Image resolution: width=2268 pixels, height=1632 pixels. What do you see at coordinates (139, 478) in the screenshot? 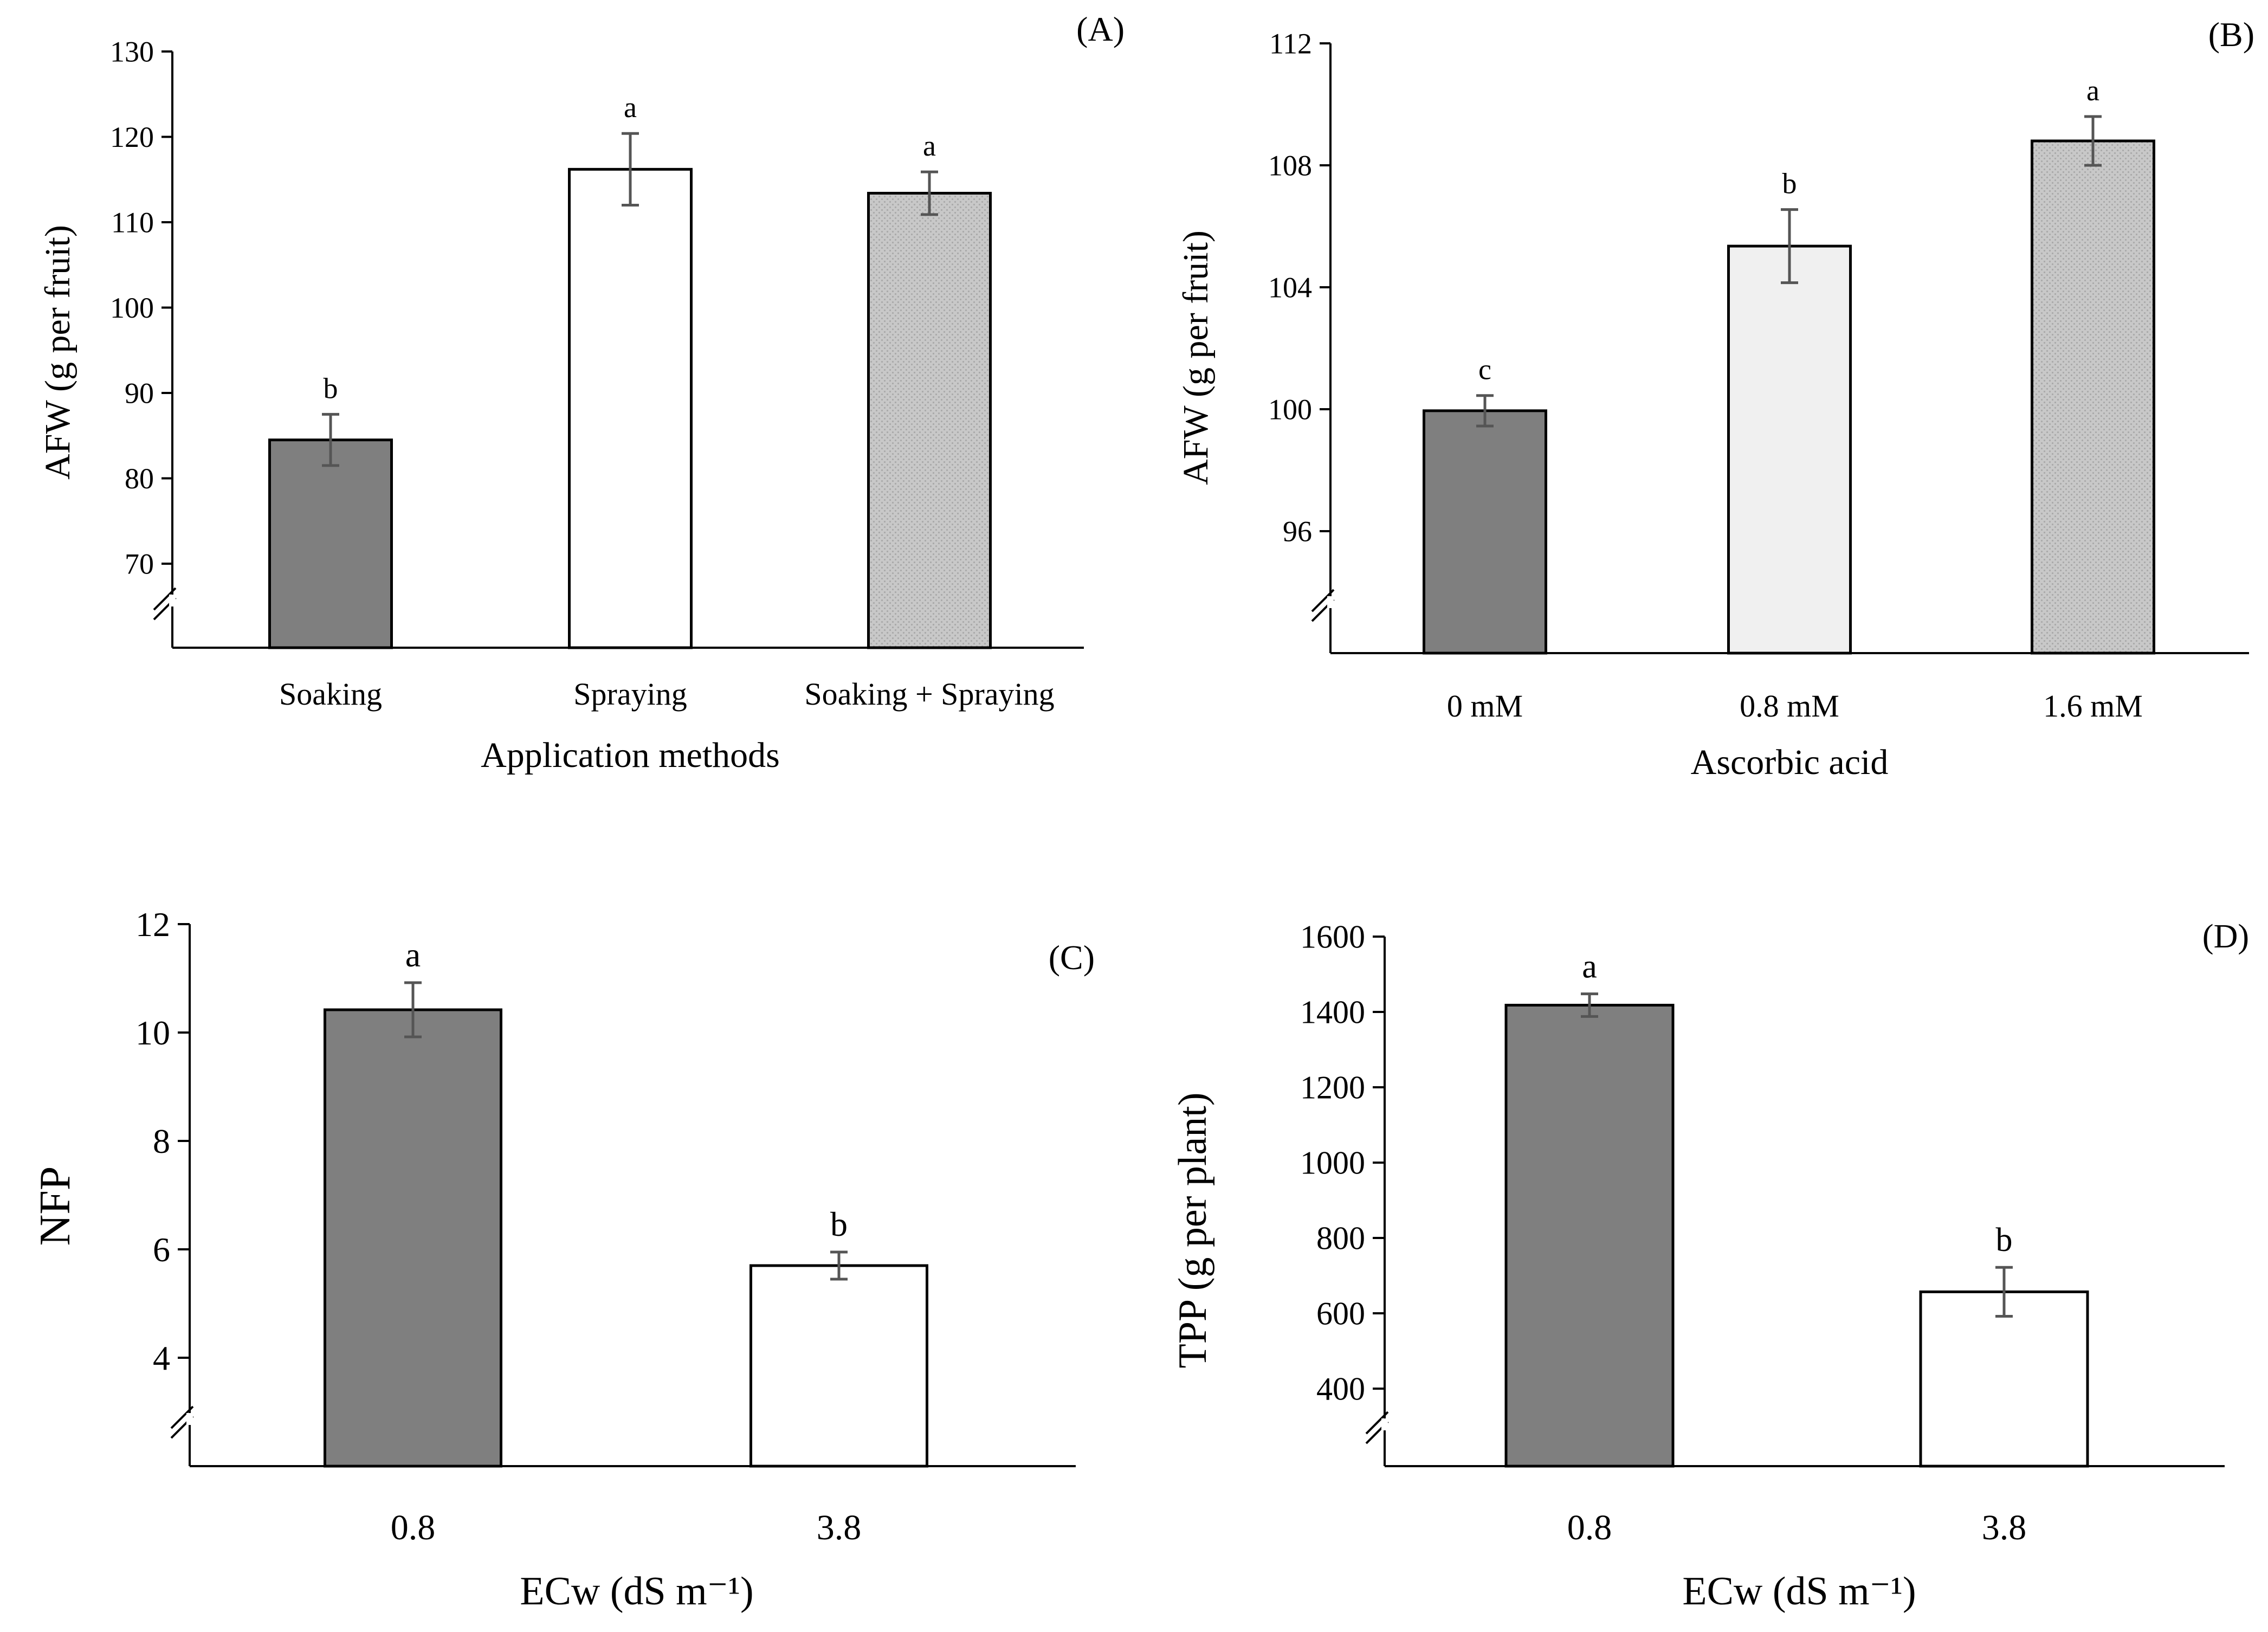
I see `panel-a-y-tick-label: 80` at bounding box center [139, 478].